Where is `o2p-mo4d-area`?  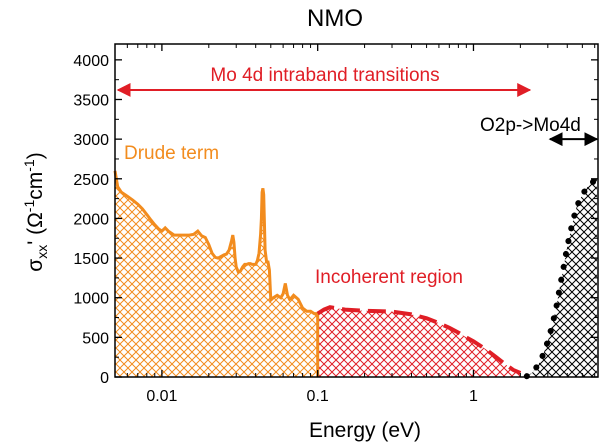
o2p-mo4d-area is located at coordinates (561, 276).